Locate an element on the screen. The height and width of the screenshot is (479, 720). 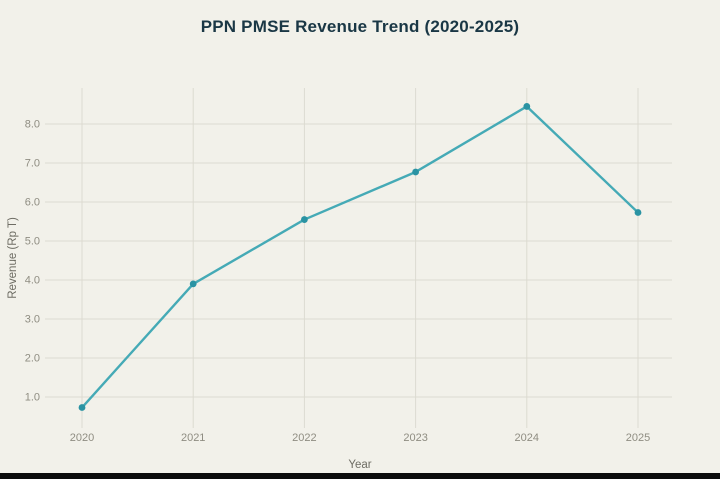
chart-title: PPN PMSE Revenue Trend (2020-2025) is located at coordinates (360, 26).